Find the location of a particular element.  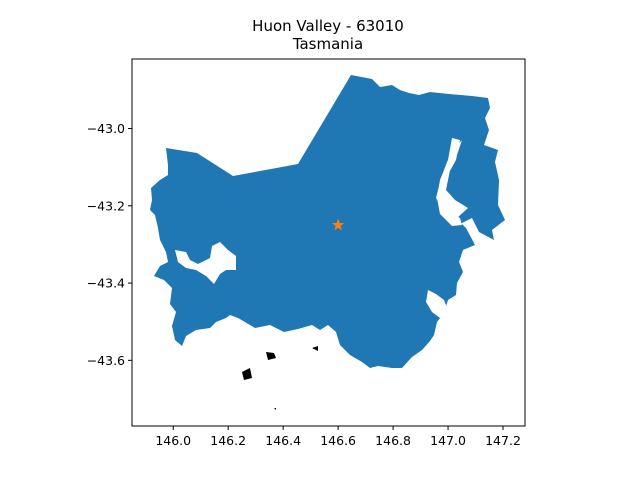

map-subtitle: Tasmania is located at coordinates (327, 44).